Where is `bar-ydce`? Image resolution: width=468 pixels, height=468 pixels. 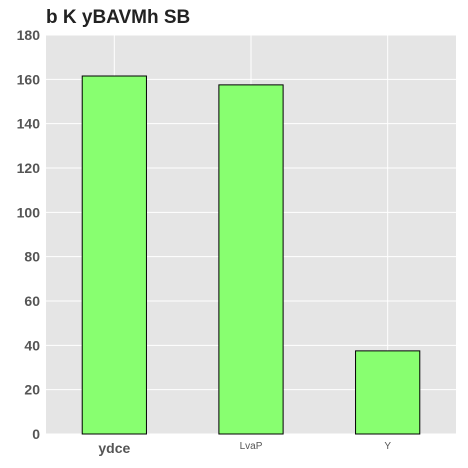 bar-ydce is located at coordinates (114, 255).